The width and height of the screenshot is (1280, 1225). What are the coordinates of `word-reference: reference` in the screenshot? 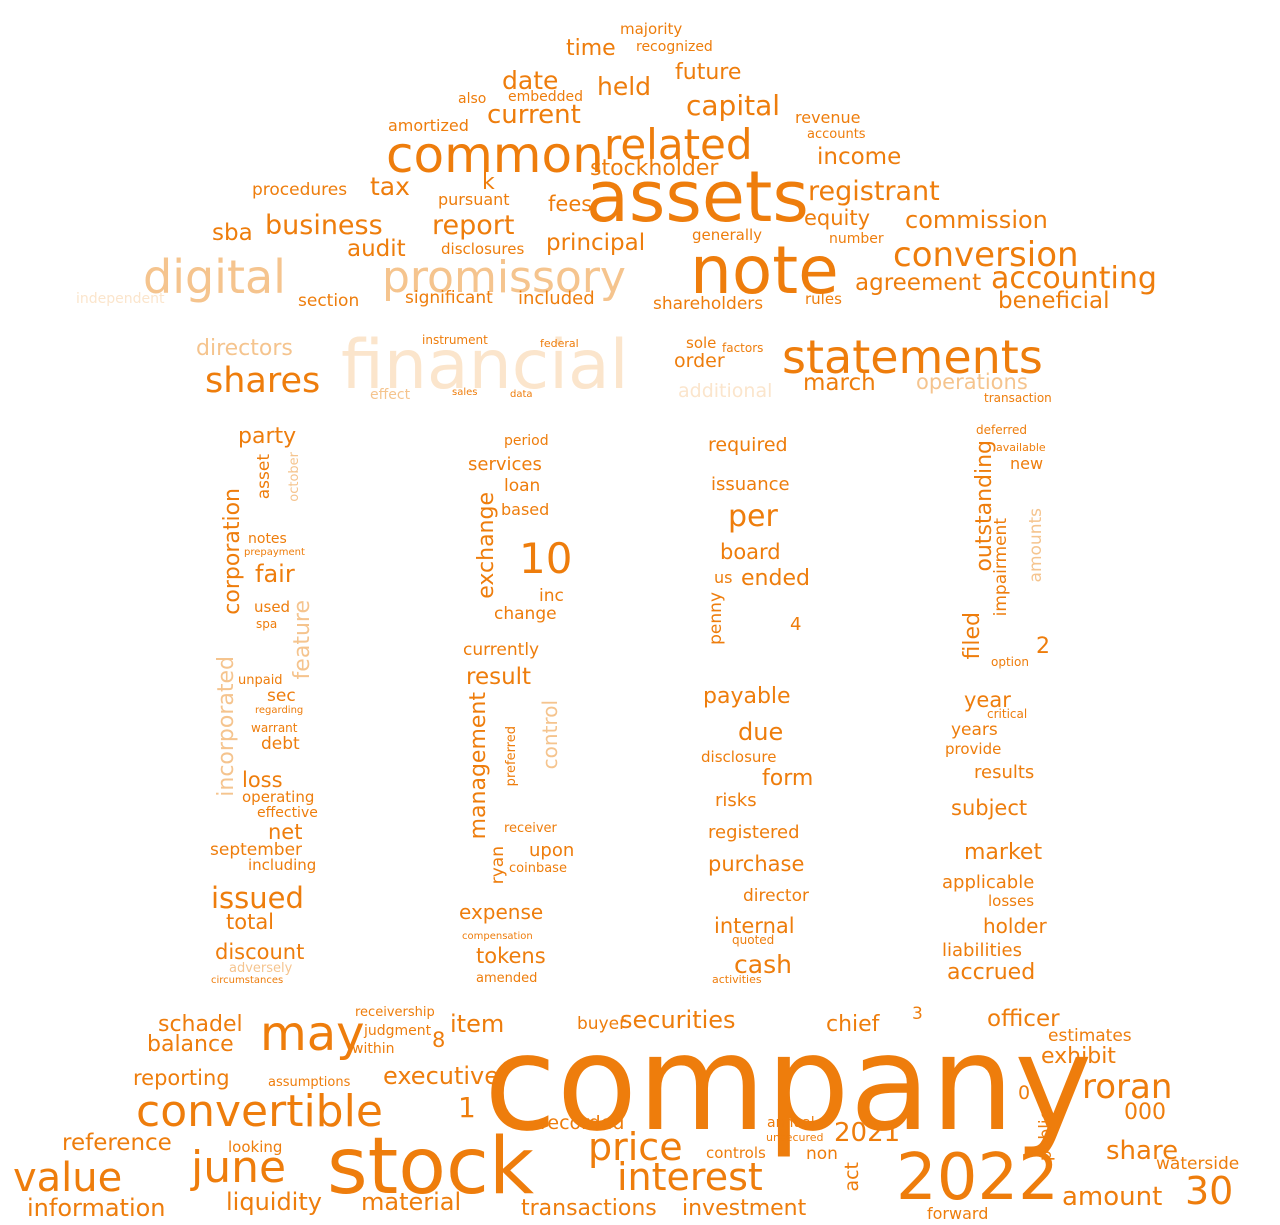 It's located at (117, 1143).